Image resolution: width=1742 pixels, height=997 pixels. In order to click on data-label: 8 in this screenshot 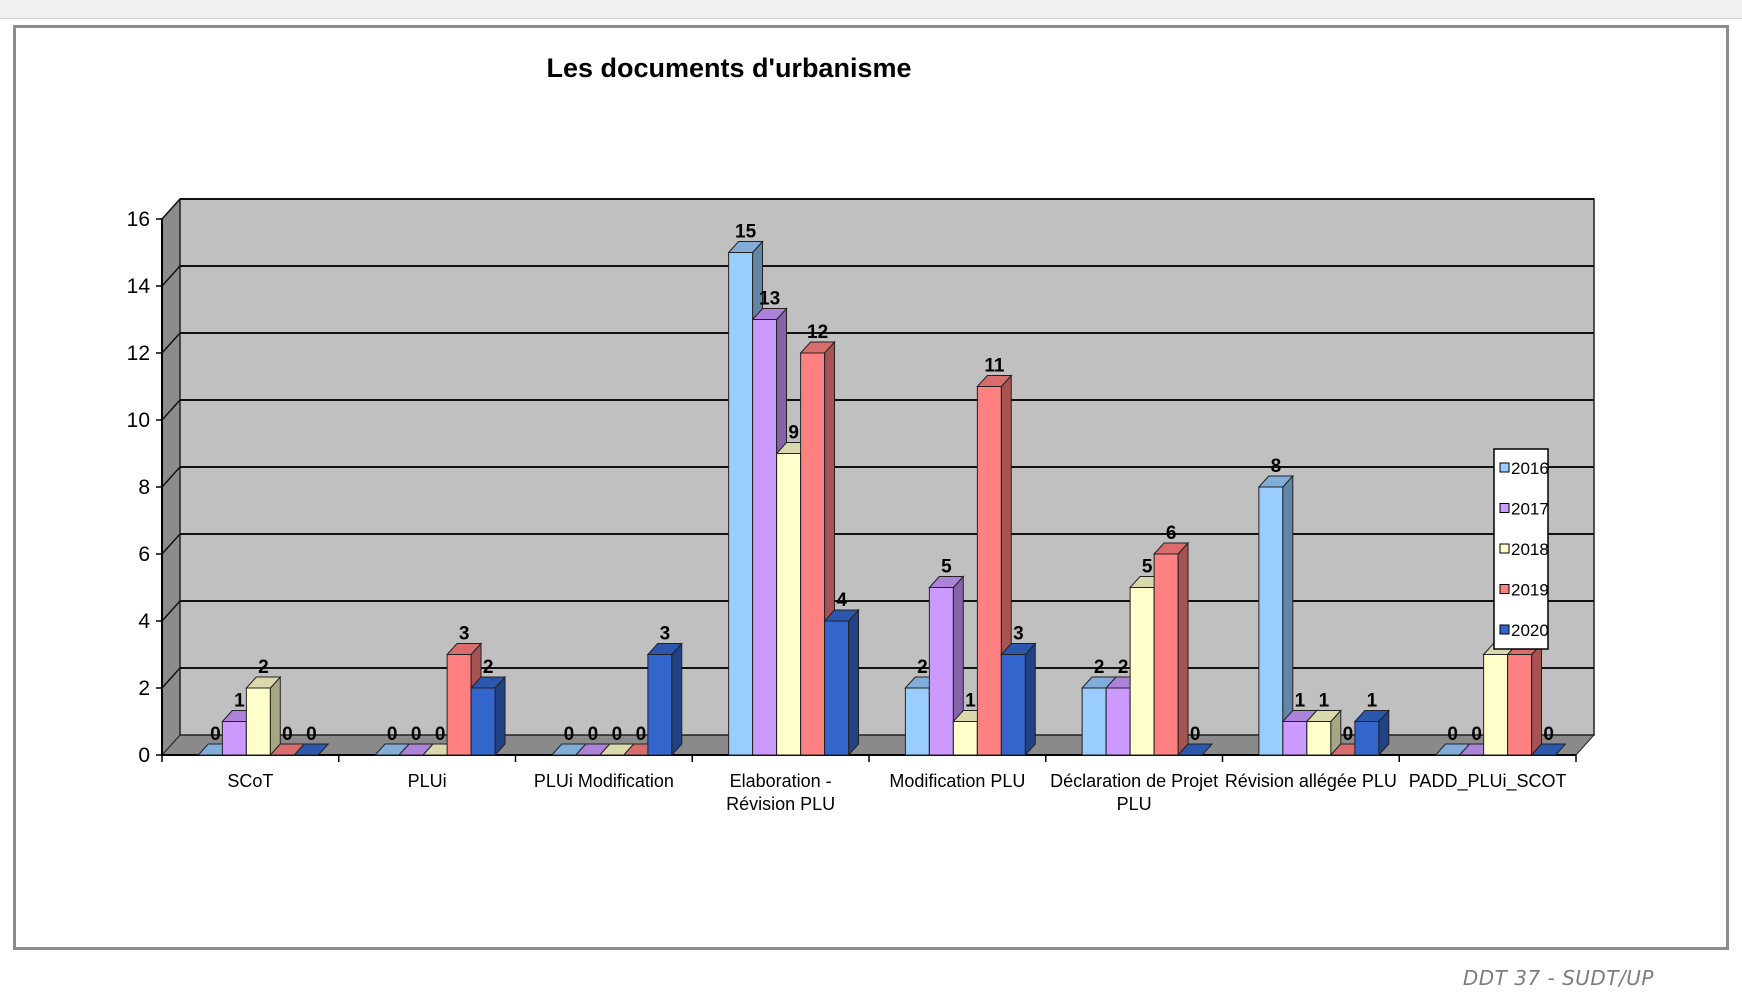, I will do `click(1276, 466)`.